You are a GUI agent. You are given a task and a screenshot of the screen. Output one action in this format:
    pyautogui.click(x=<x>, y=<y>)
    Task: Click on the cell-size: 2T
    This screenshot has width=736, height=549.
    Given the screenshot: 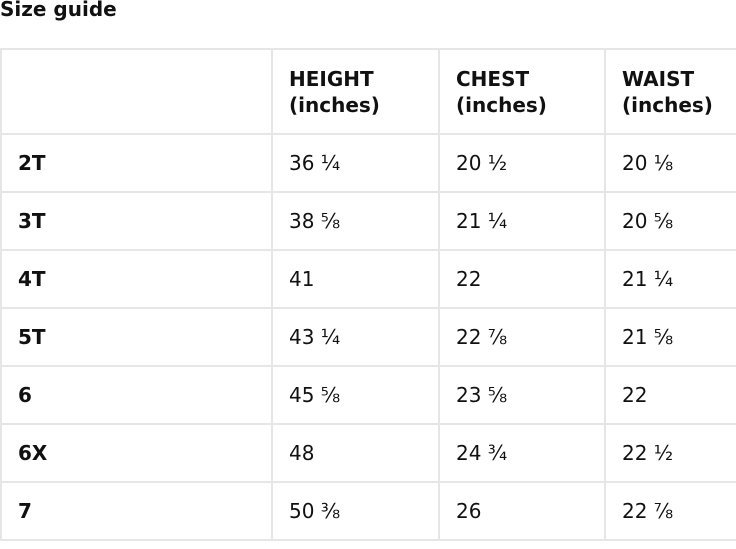 What is the action you would take?
    pyautogui.click(x=136, y=163)
    